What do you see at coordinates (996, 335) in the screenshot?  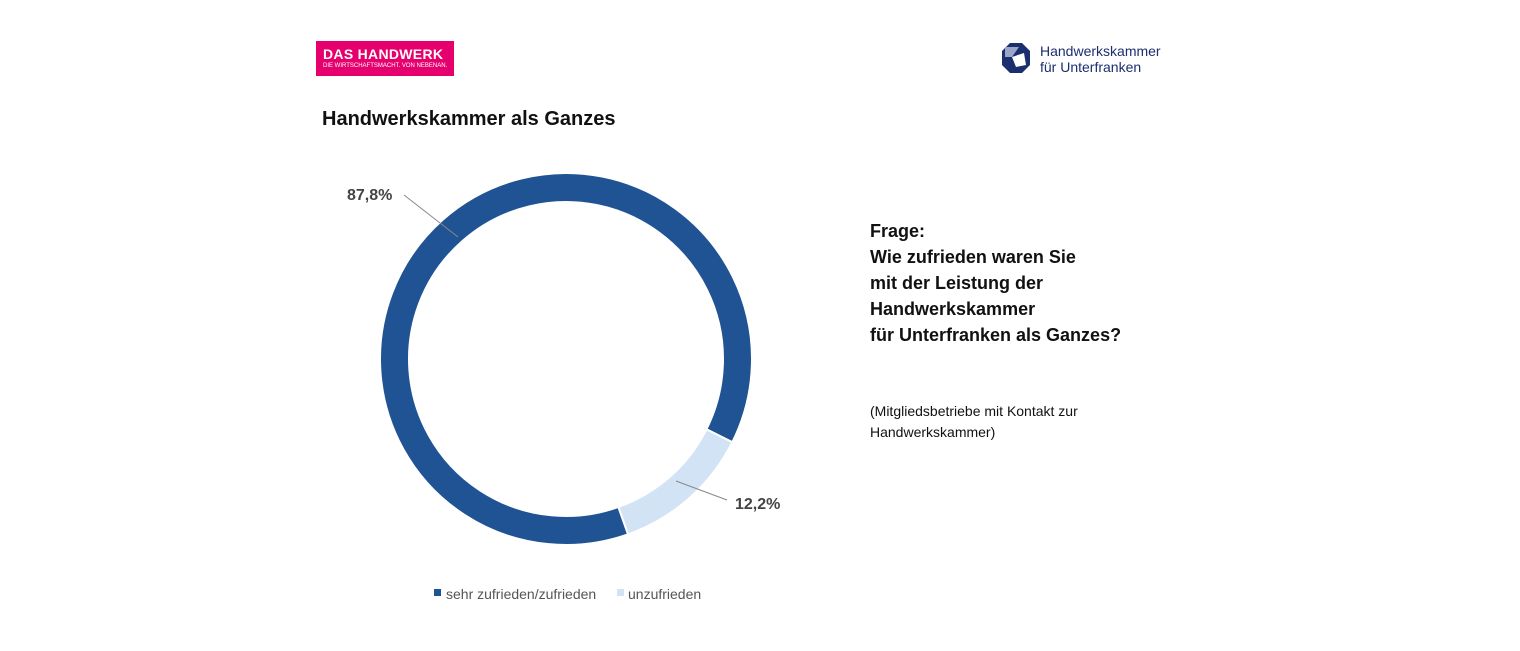 I see `question-line: für Unterfranken als Ganzes?` at bounding box center [996, 335].